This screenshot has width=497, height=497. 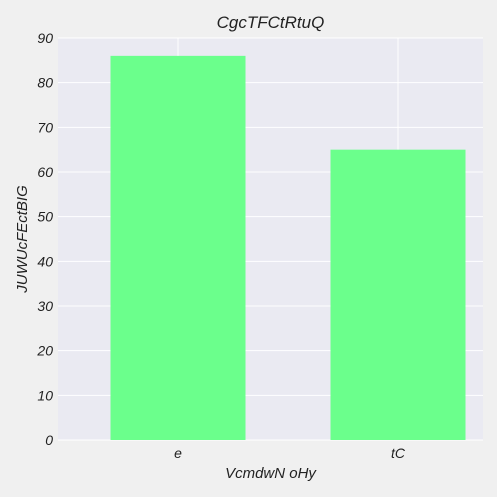 What do you see at coordinates (45, 38) in the screenshot?
I see `y-tick-label: 90` at bounding box center [45, 38].